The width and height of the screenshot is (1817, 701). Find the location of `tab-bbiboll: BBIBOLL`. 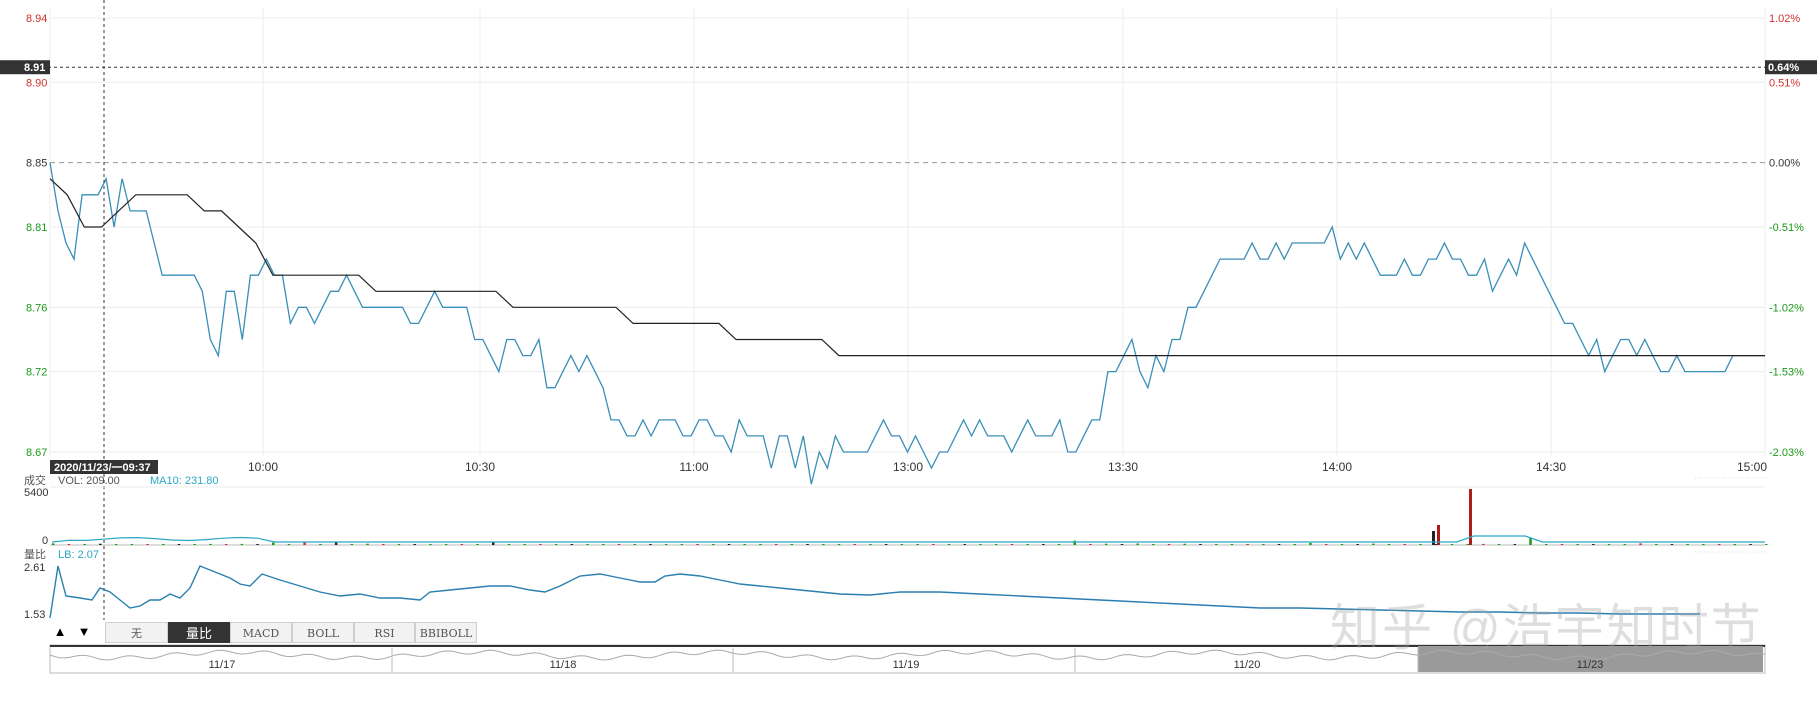

tab-bbiboll: BBIBOLL is located at coordinates (446, 632).